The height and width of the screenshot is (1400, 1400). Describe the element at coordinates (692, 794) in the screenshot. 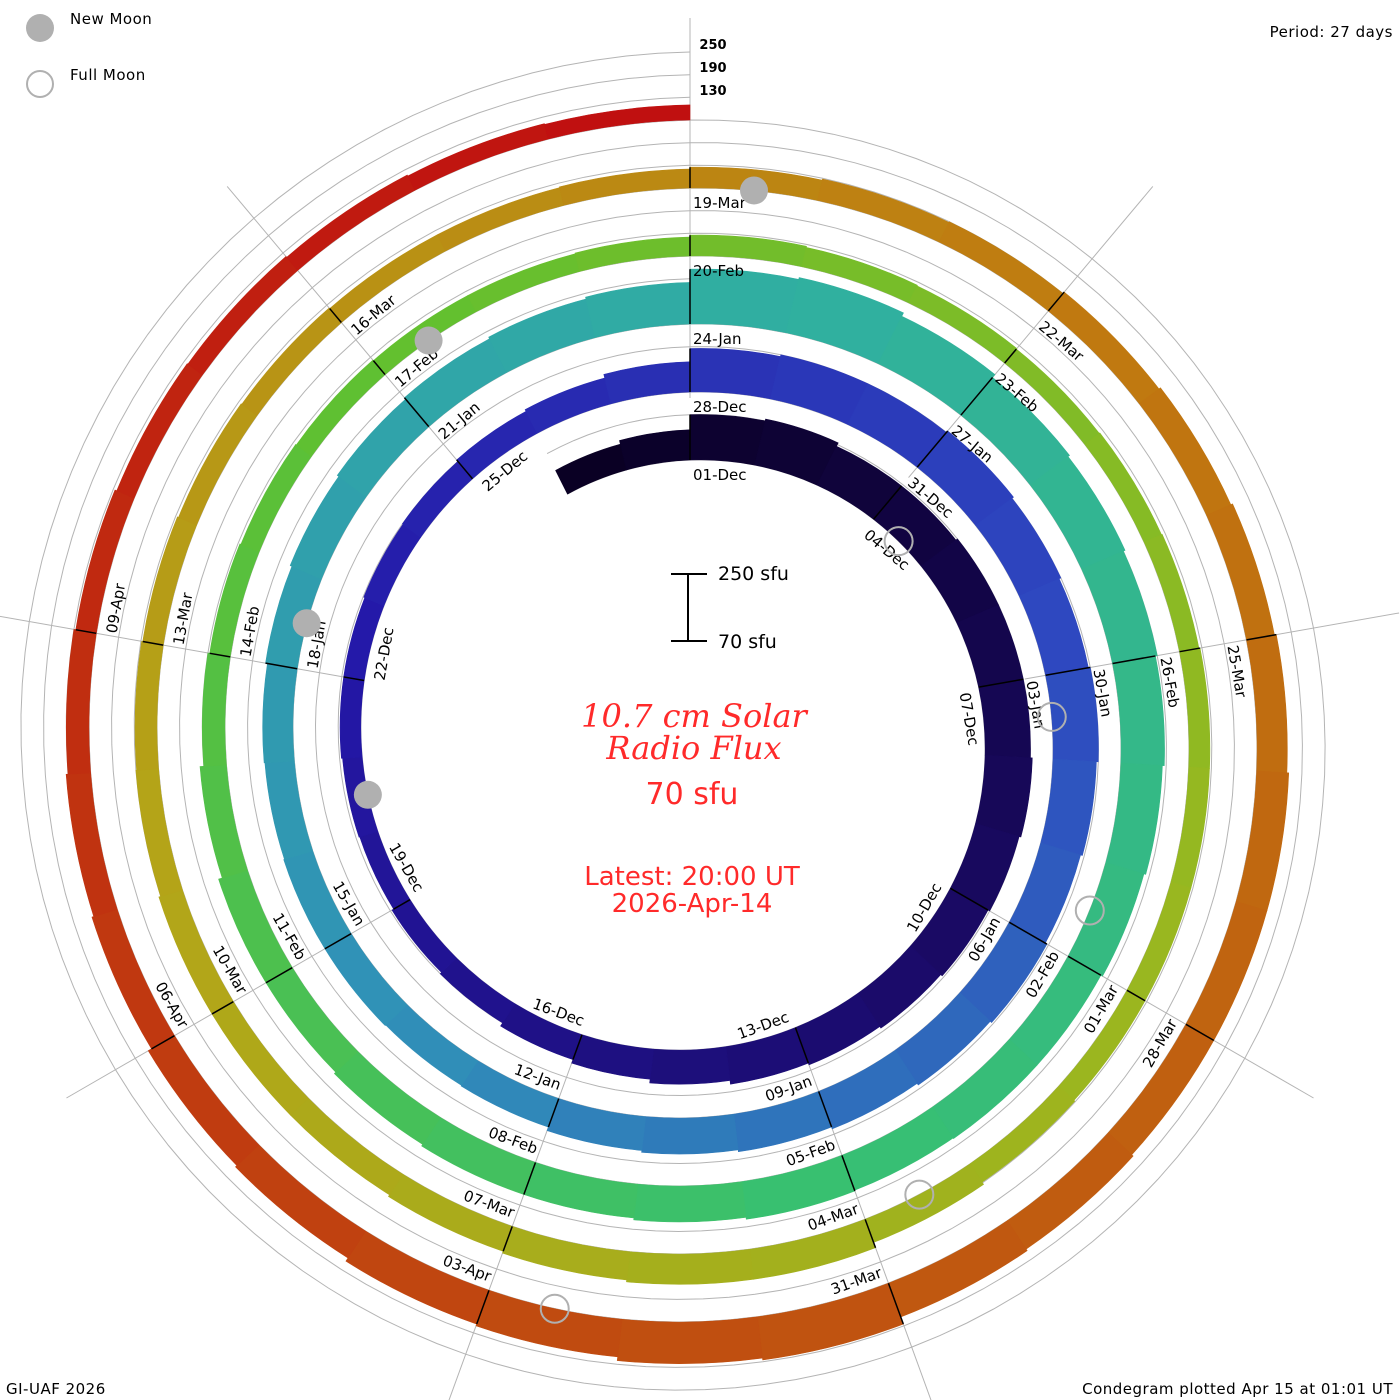

I see `current-flux-value: 70 sfu` at that location.